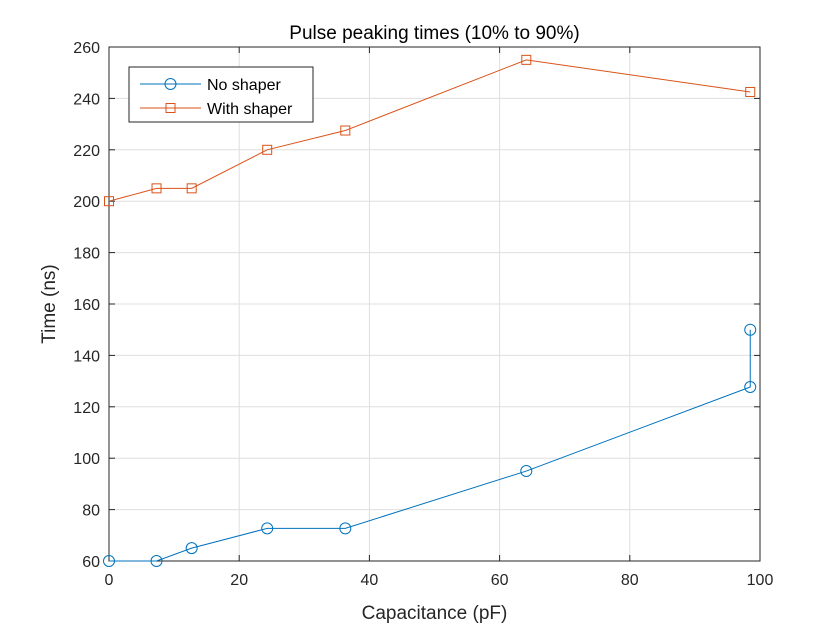 The height and width of the screenshot is (630, 840). Describe the element at coordinates (170, 84) in the screenshot. I see `legend-marker-no-shaper` at that location.